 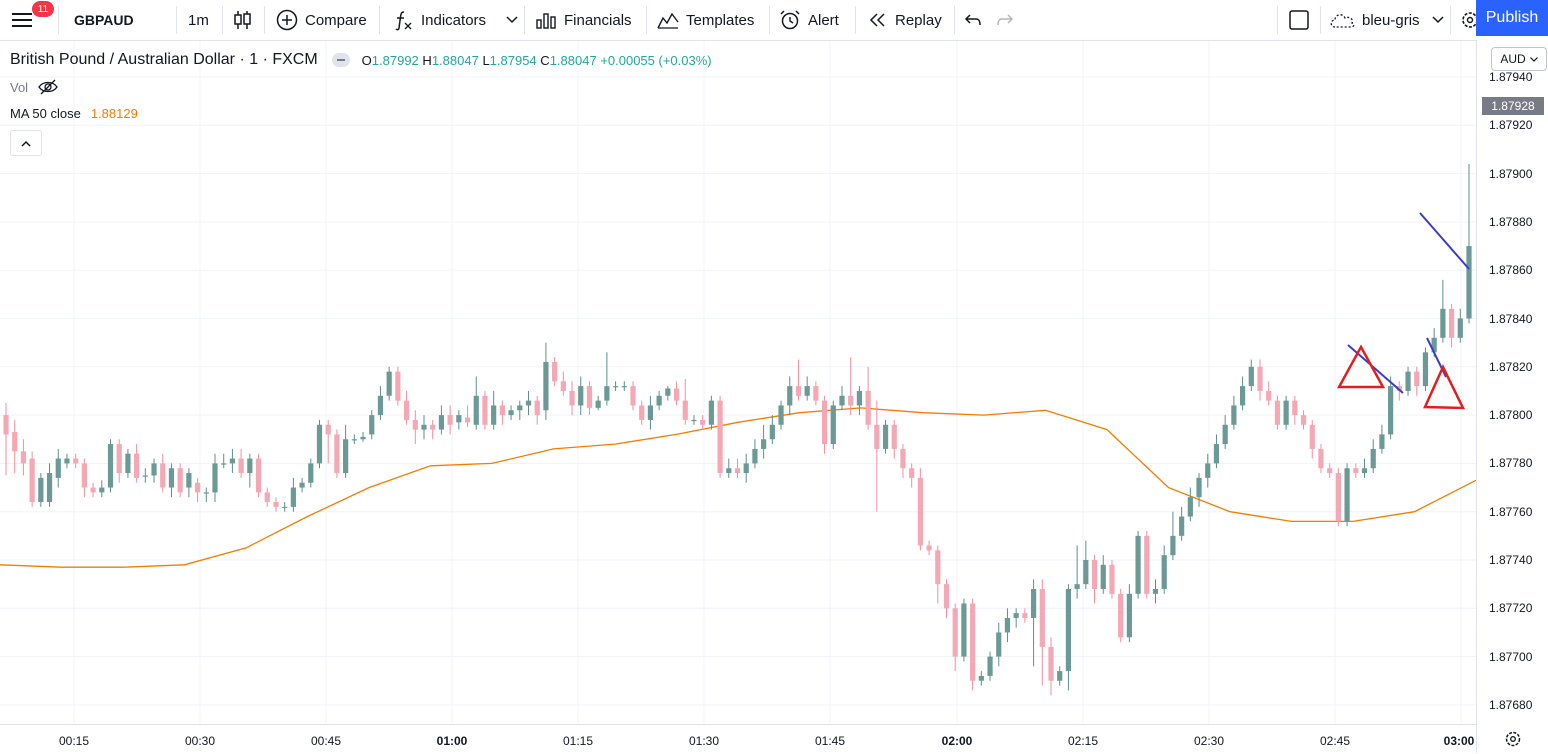 What do you see at coordinates (74, 113) in the screenshot?
I see `ma-legend: MA 50 close 1.88129` at bounding box center [74, 113].